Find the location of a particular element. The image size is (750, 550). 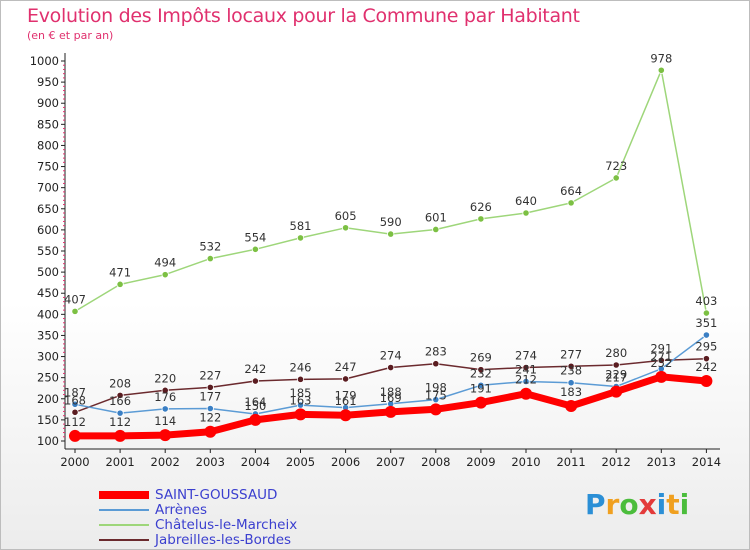

x-tick-label: 2013 is located at coordinates (661, 462).